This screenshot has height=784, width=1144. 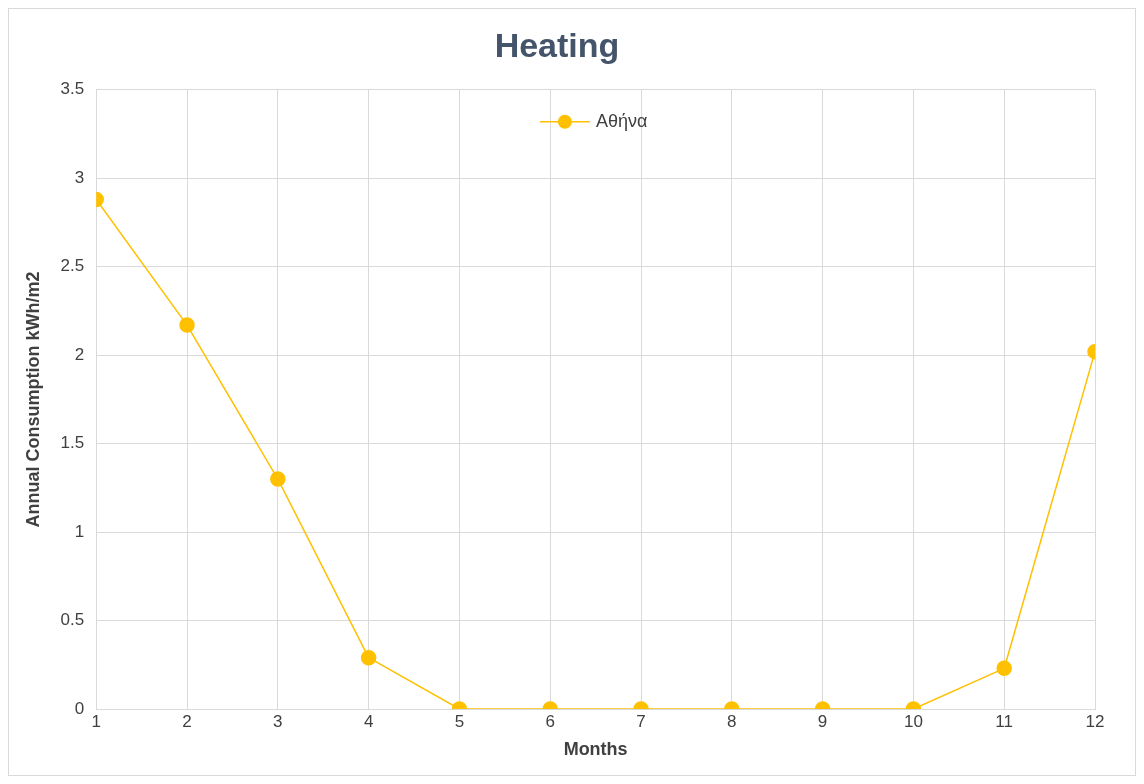 What do you see at coordinates (72, 620) in the screenshot?
I see `y-tick-label: 0.5` at bounding box center [72, 620].